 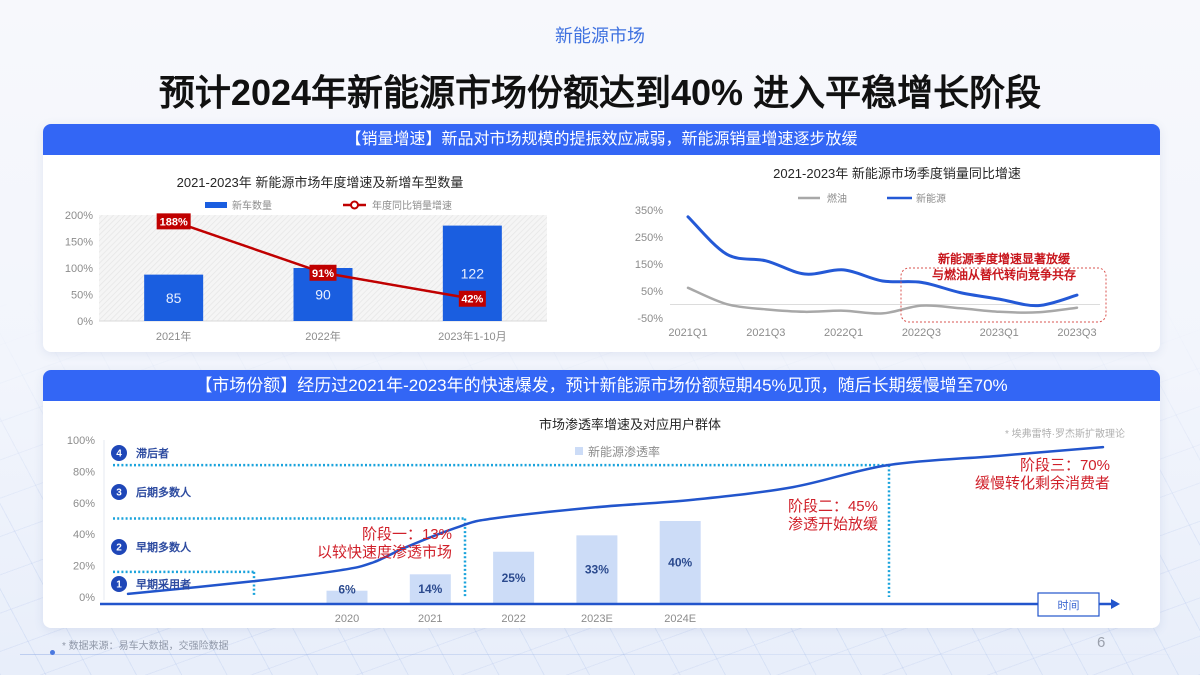 I want to click on bar, so click(x=174, y=297).